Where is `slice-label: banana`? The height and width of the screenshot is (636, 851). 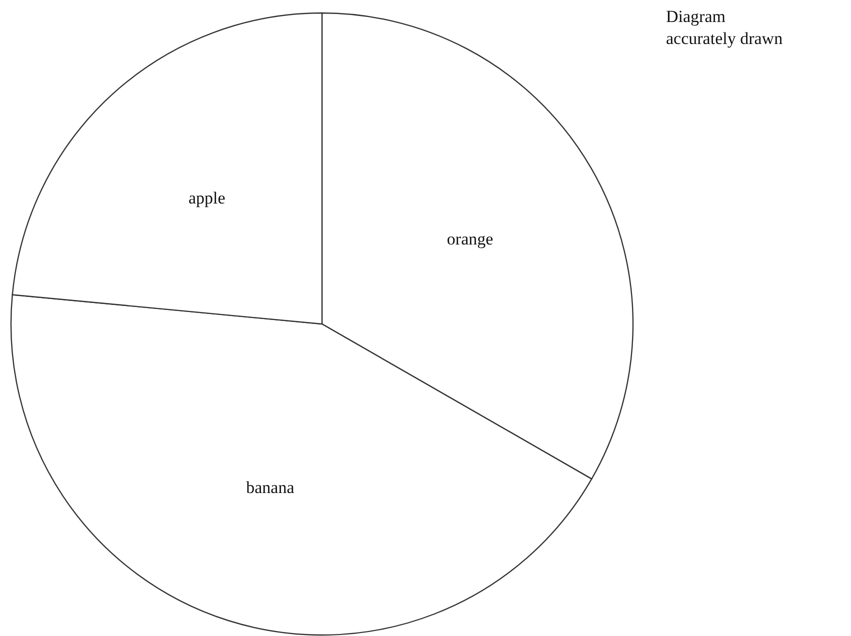
slice-label: banana is located at coordinates (270, 487).